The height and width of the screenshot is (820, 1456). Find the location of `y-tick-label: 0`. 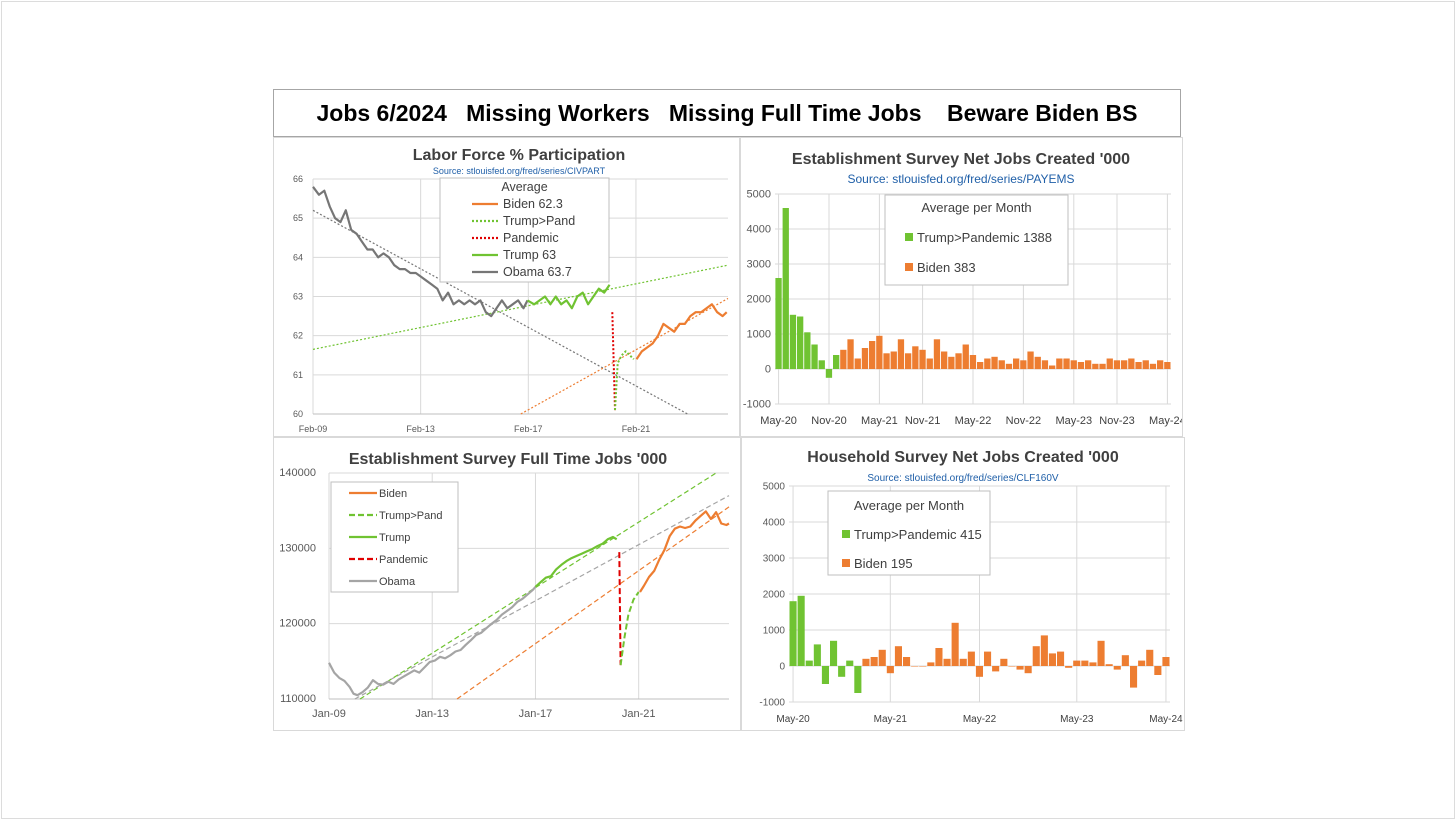

y-tick-label: 0 is located at coordinates (768, 370).